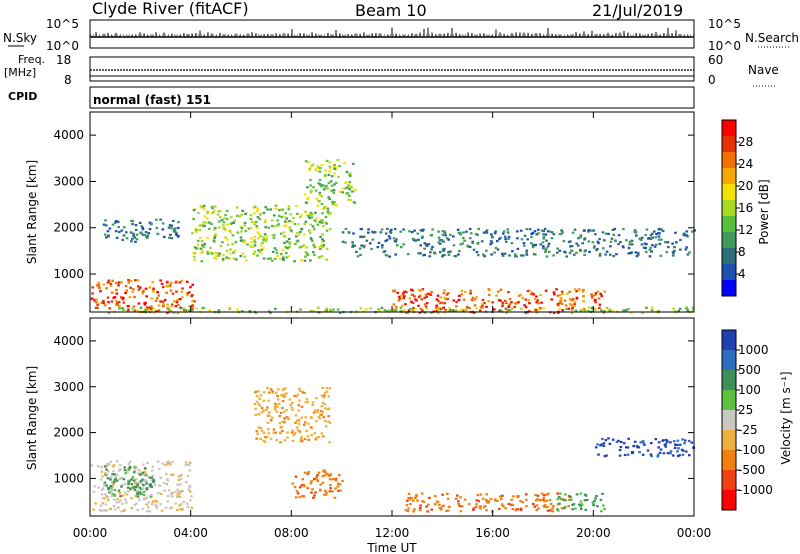 Image resolution: width=800 pixels, height=554 pixels. Describe the element at coordinates (772, 38) in the screenshot. I see `noise-right-label: N.Search` at that location.